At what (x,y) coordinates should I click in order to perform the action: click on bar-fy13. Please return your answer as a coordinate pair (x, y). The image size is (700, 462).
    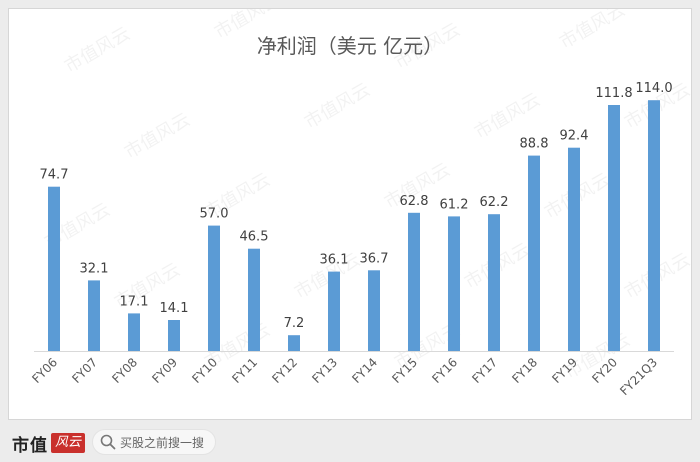
    Looking at the image, I should click on (334, 311).